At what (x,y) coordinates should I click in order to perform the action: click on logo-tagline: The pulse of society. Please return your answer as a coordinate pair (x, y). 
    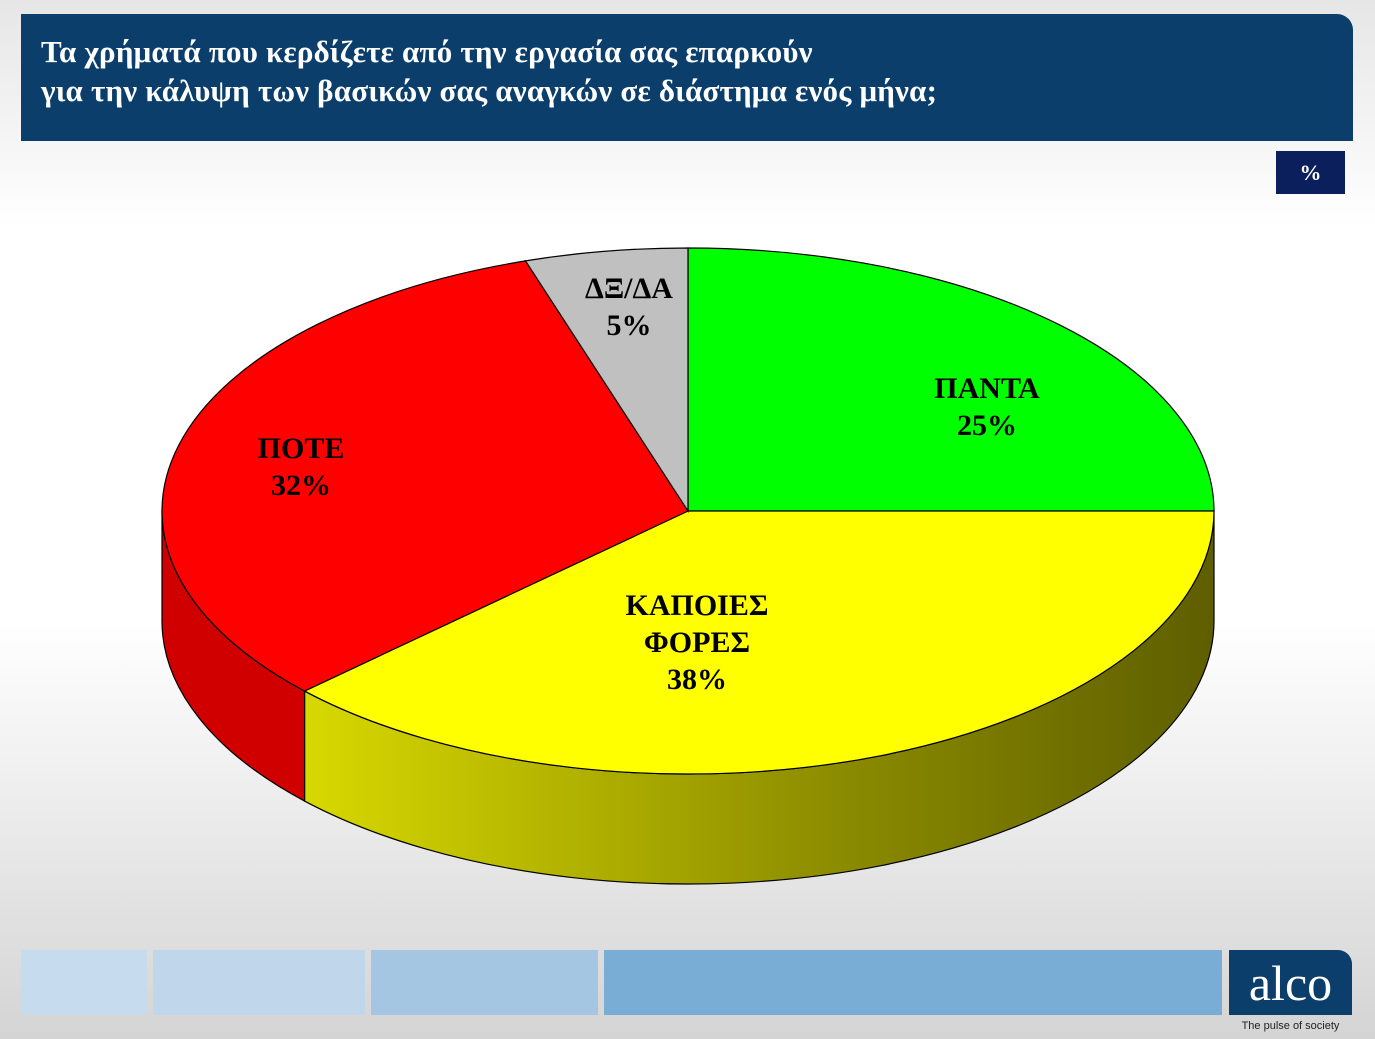
    Looking at the image, I should click on (1290, 1026).